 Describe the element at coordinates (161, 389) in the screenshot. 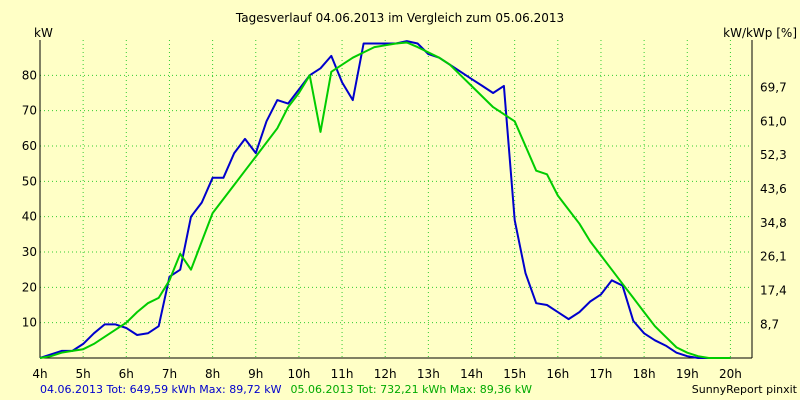

I see `footer-blue-stats: 04.06.2013 Tot: 649,59 kWh Max: 89,72 kW` at that location.